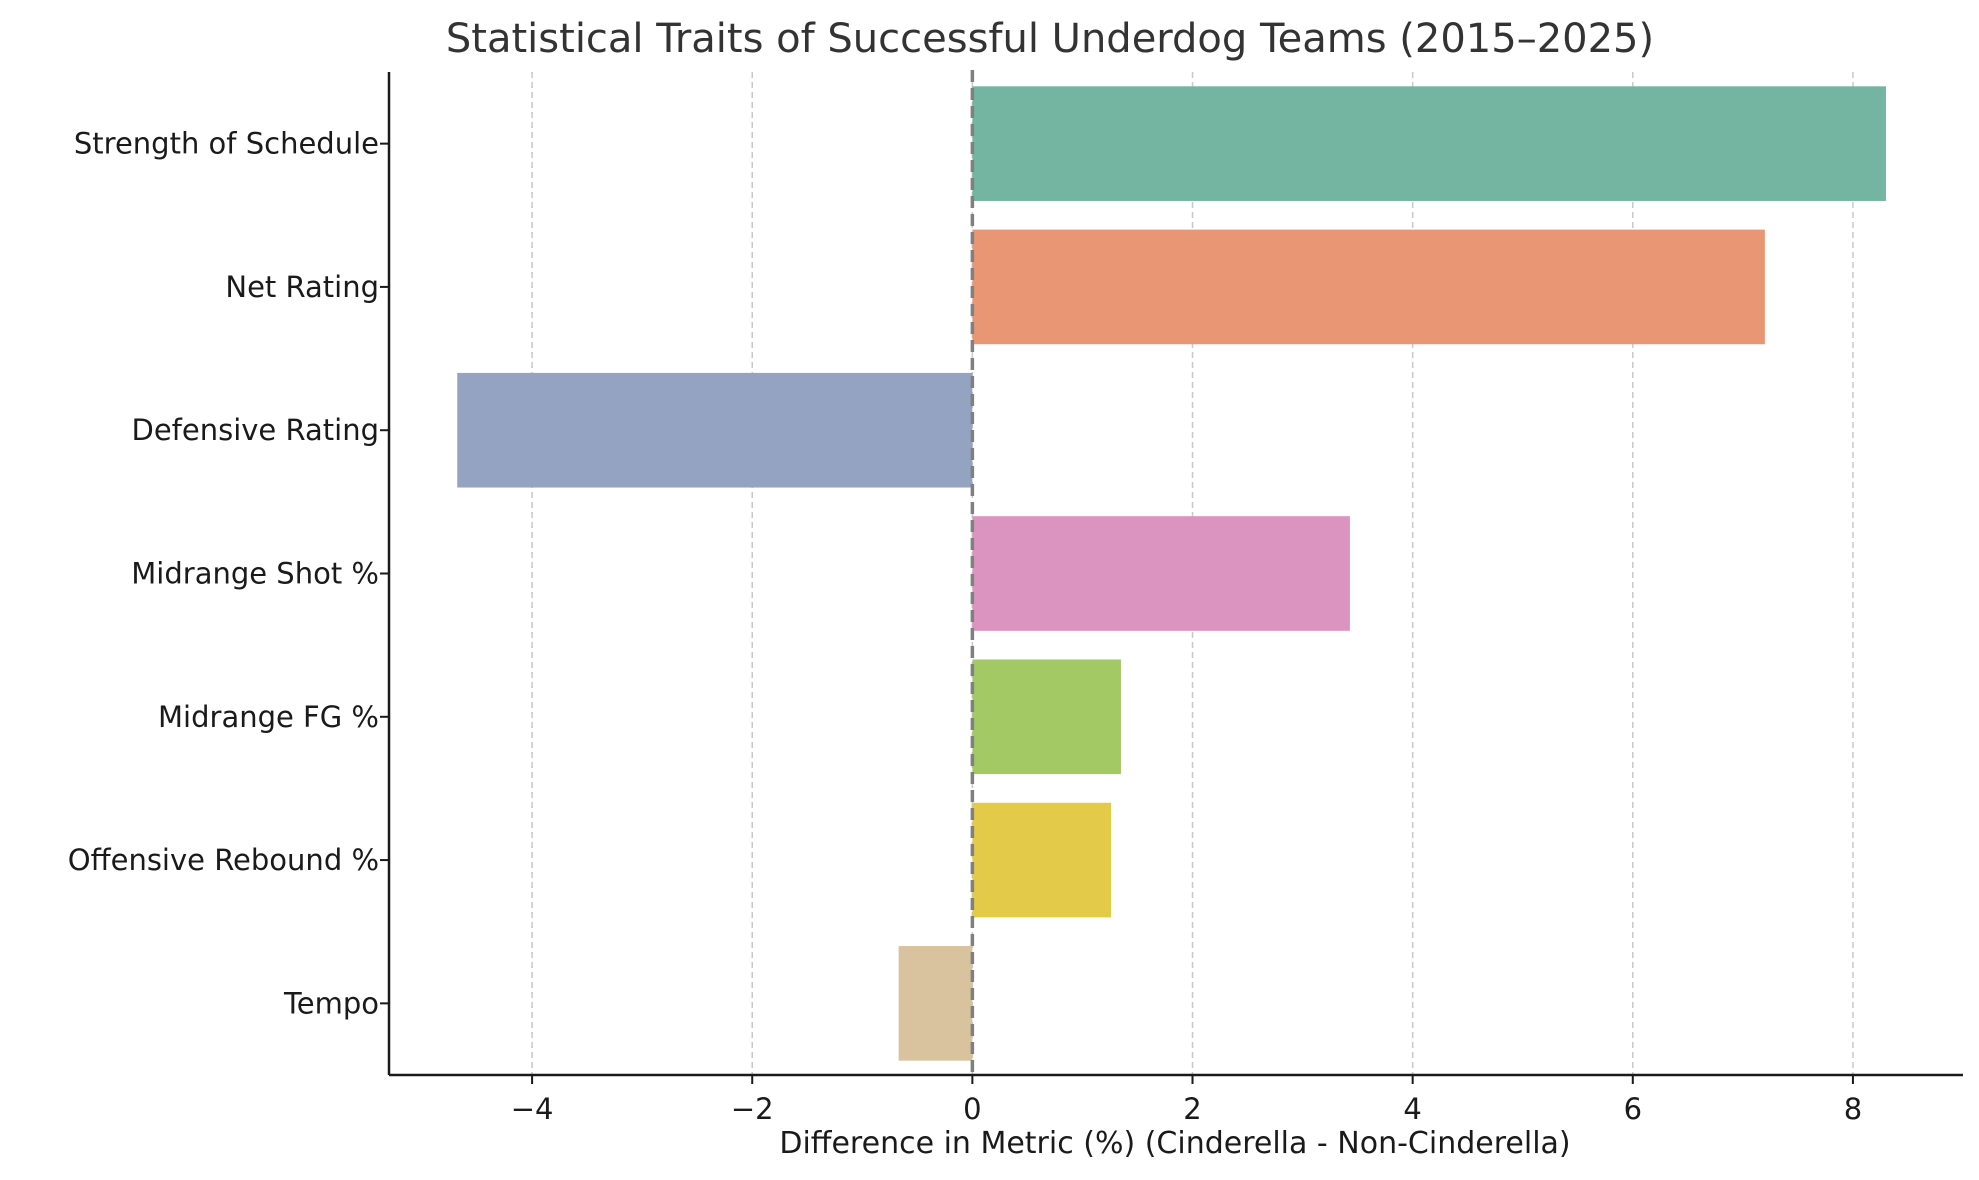  Describe the element at coordinates (268, 717) in the screenshot. I see `y-category-label: Midrange FG %` at that location.